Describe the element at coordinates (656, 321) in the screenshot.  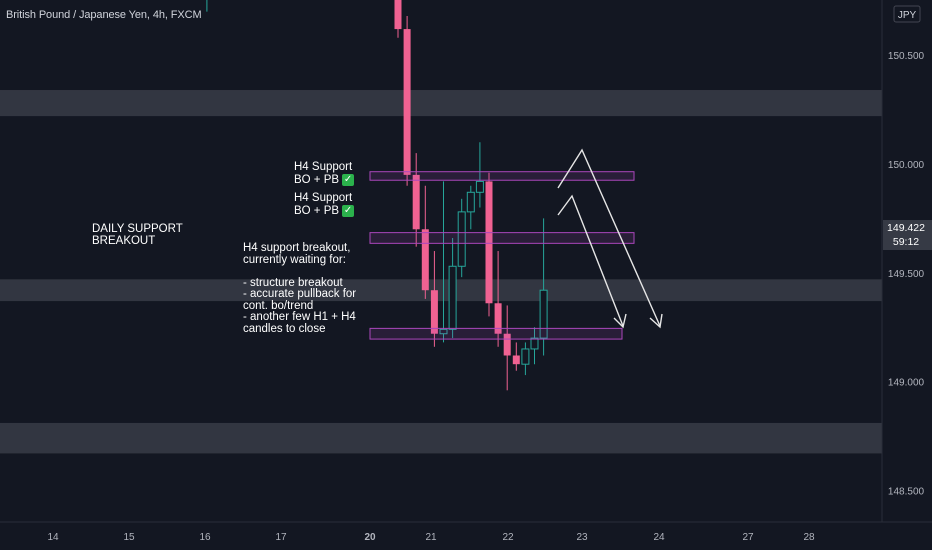
I see `projection-arrow-1-head` at that location.